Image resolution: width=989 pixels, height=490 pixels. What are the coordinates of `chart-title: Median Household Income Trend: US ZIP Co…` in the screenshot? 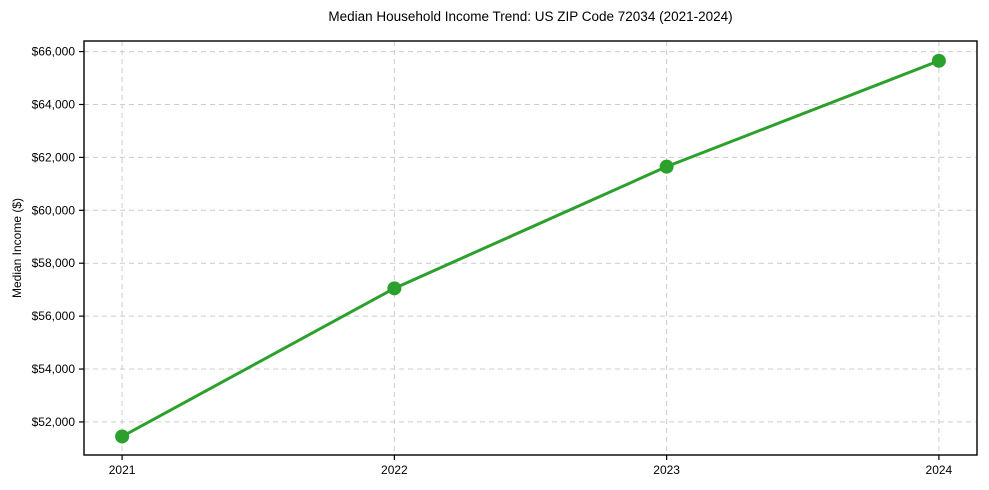 It's located at (530, 16).